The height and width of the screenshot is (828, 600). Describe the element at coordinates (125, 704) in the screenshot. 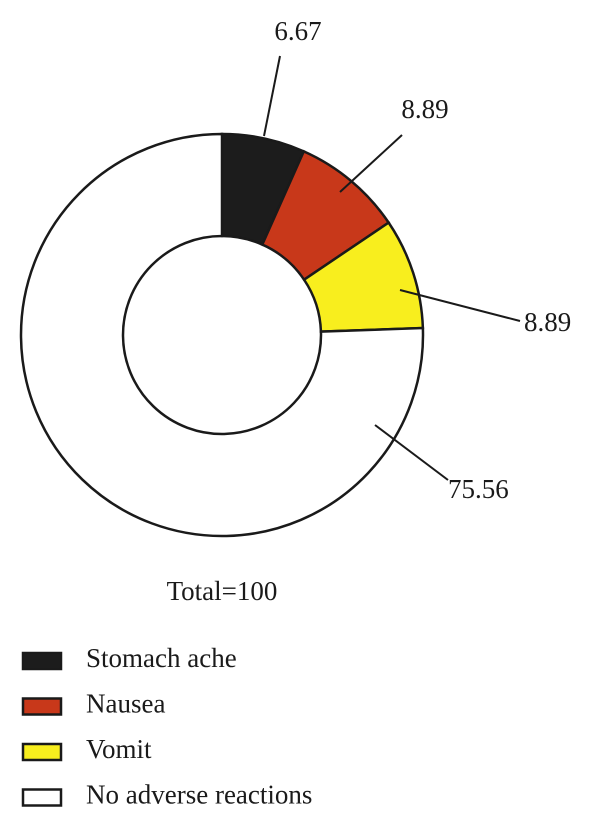

I see `legend-label: Nausea` at that location.